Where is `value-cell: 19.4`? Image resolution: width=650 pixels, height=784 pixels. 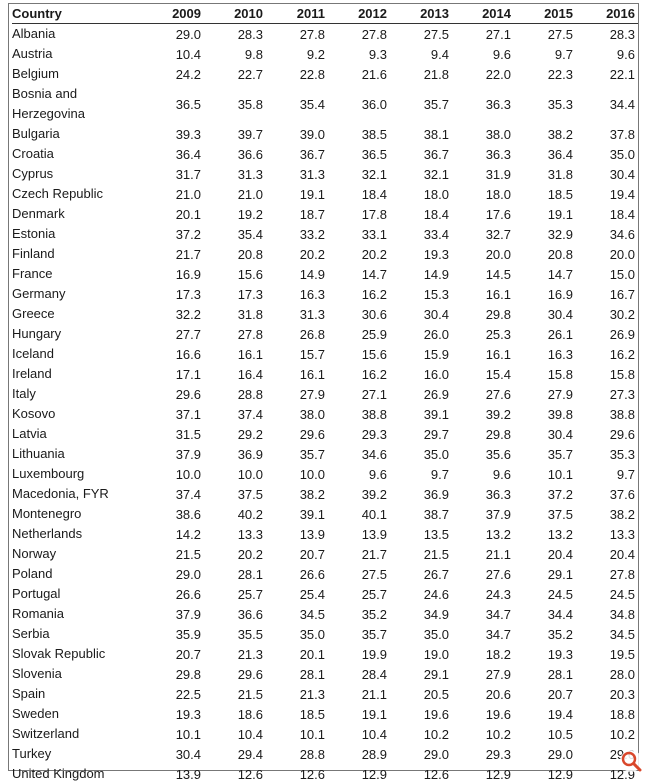
value-cell: 19.4 is located at coordinates (607, 194).